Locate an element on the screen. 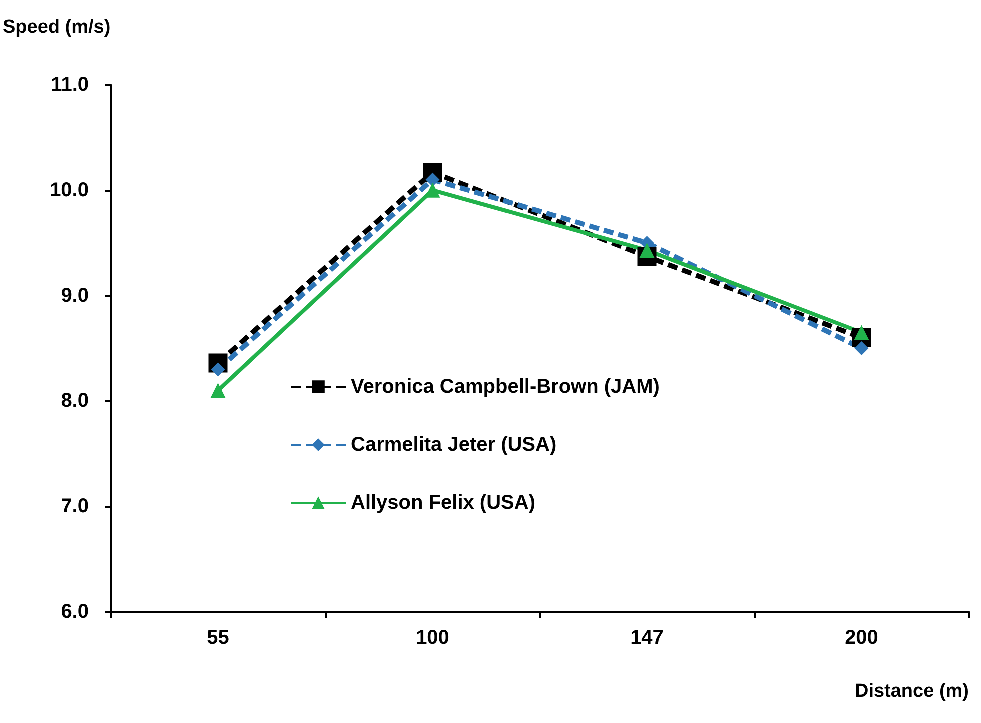 The image size is (981, 723). x-axis-title: Distance (m) is located at coordinates (911, 691).